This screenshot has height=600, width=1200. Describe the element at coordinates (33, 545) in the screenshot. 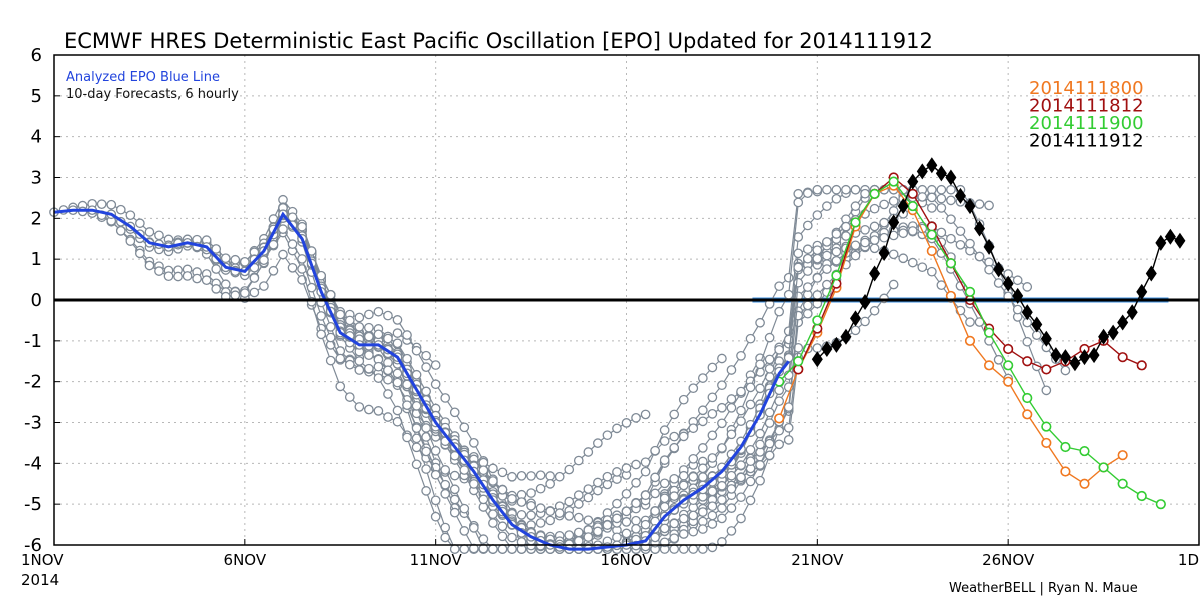

I see `y-tick-label: -6` at that location.